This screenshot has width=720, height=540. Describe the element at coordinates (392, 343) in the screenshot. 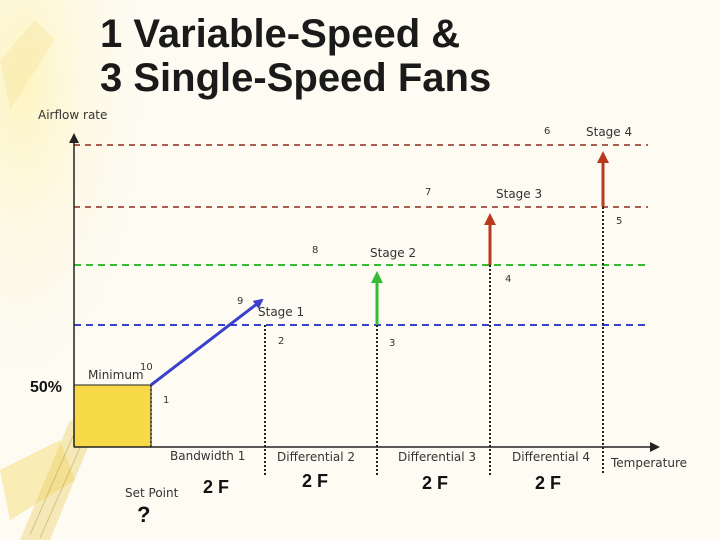

I see `point-3: 3` at that location.